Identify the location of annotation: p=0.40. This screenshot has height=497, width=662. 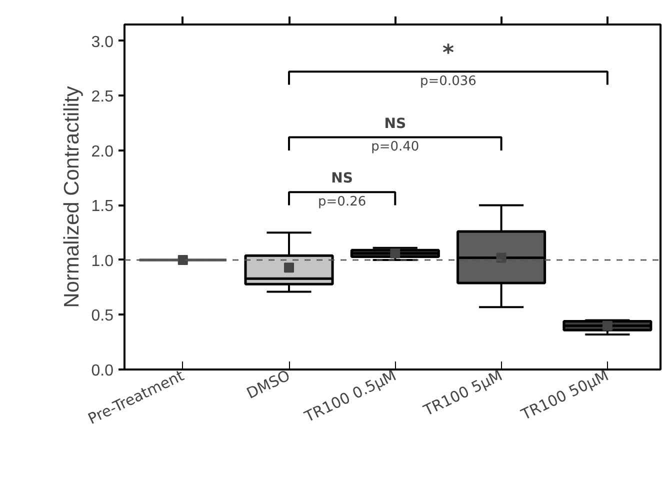
(395, 147).